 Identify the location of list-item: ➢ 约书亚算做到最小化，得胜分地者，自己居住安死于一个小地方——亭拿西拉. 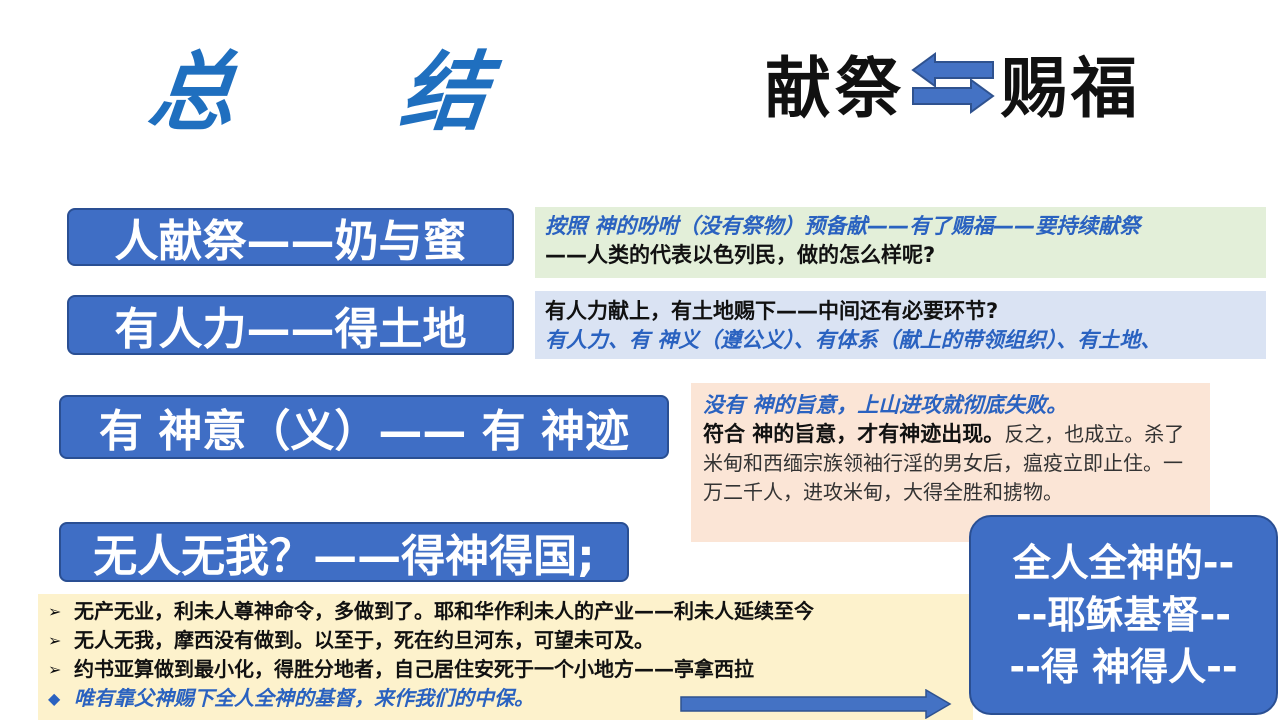
(505, 669).